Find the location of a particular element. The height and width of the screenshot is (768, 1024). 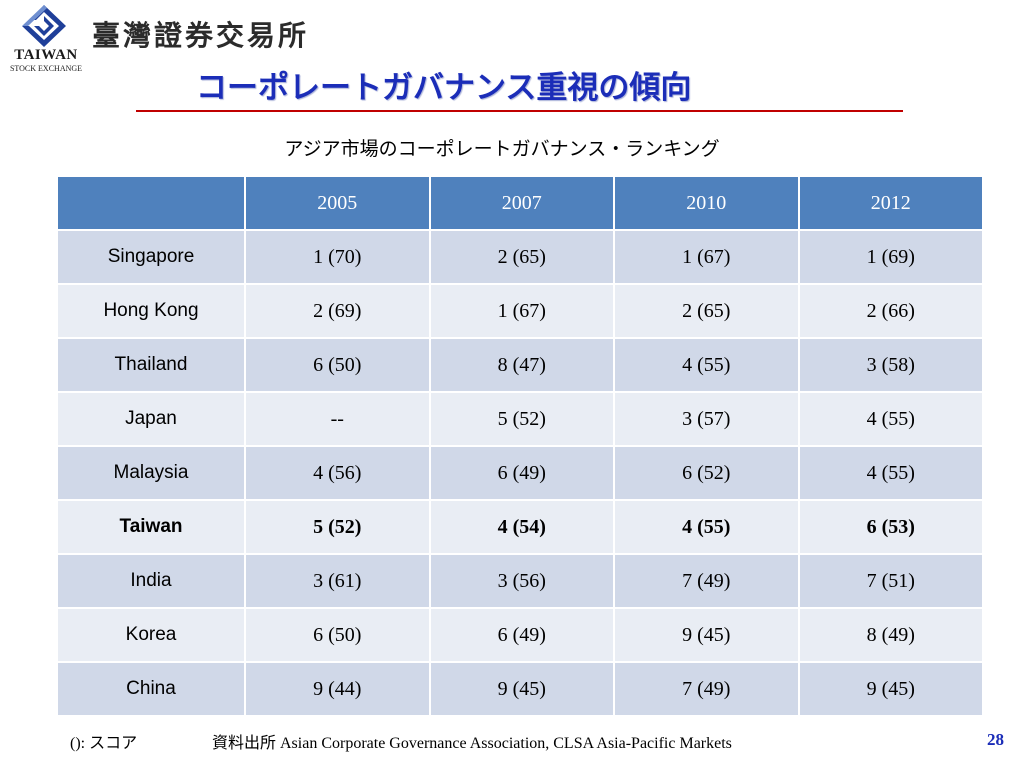

score-cell: 8 (47) is located at coordinates (521, 365).